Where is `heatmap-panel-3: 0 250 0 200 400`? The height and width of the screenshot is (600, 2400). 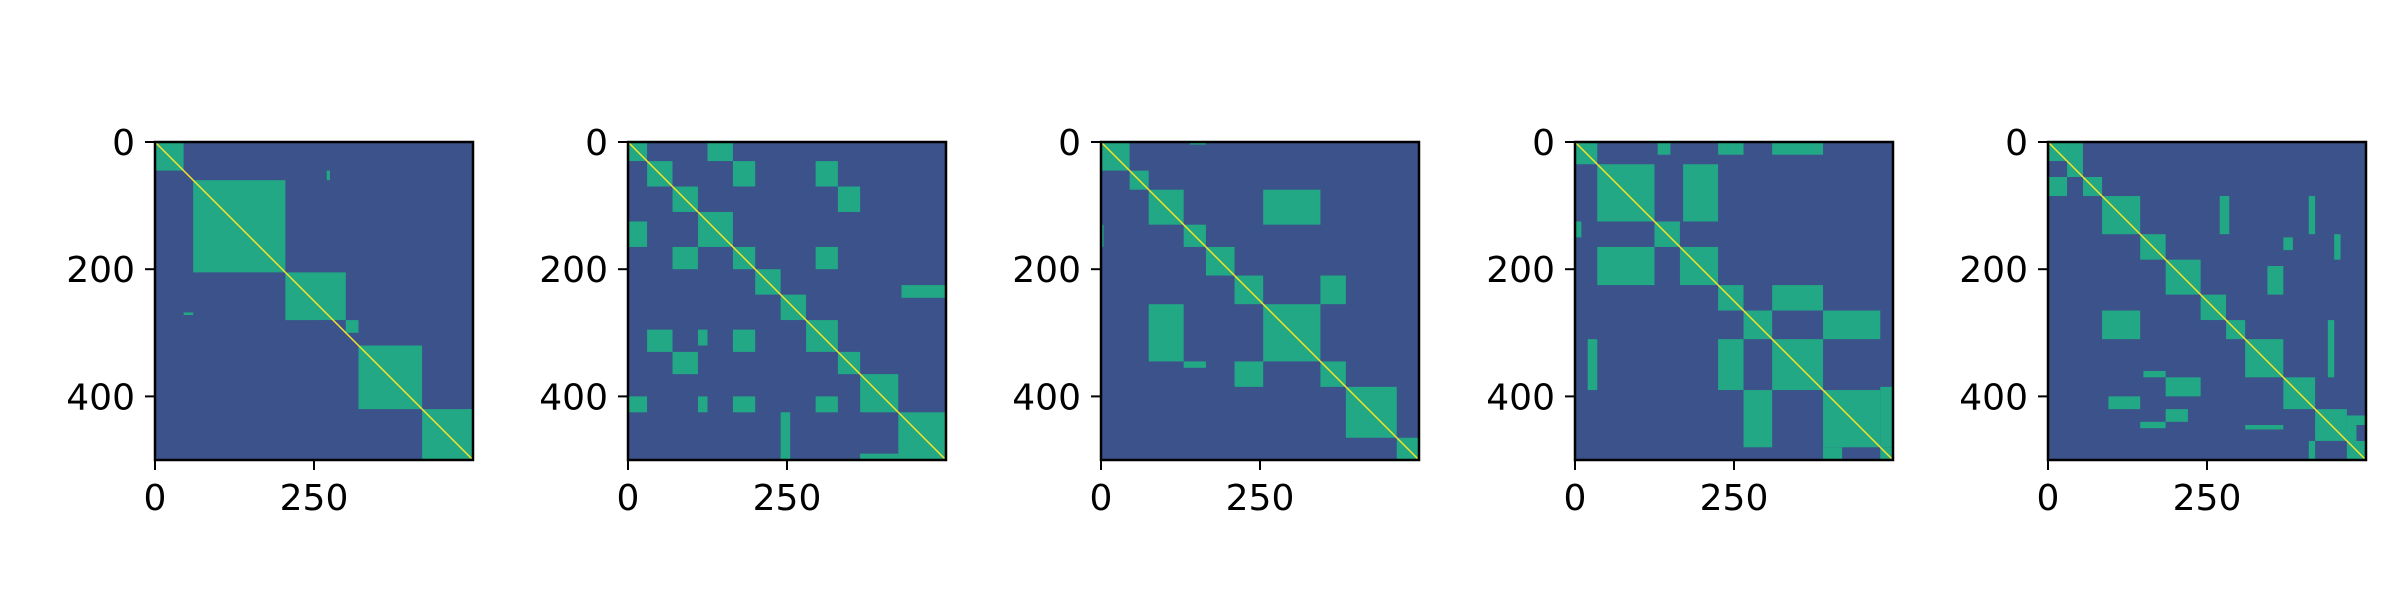 heatmap-panel-3: 0 250 0 200 400 is located at coordinates (1216, 321).